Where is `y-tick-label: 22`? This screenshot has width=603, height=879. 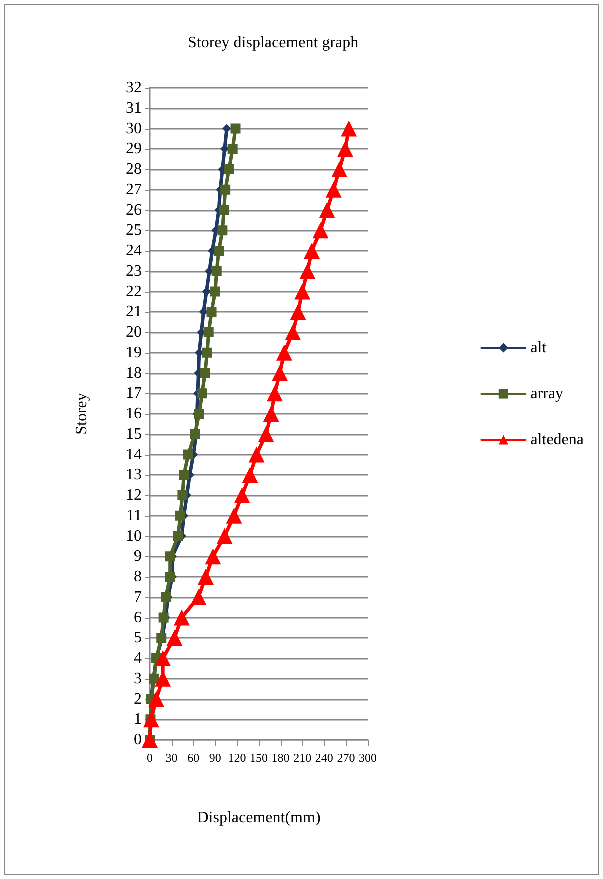
y-tick-label: 22 is located at coordinates (134, 291).